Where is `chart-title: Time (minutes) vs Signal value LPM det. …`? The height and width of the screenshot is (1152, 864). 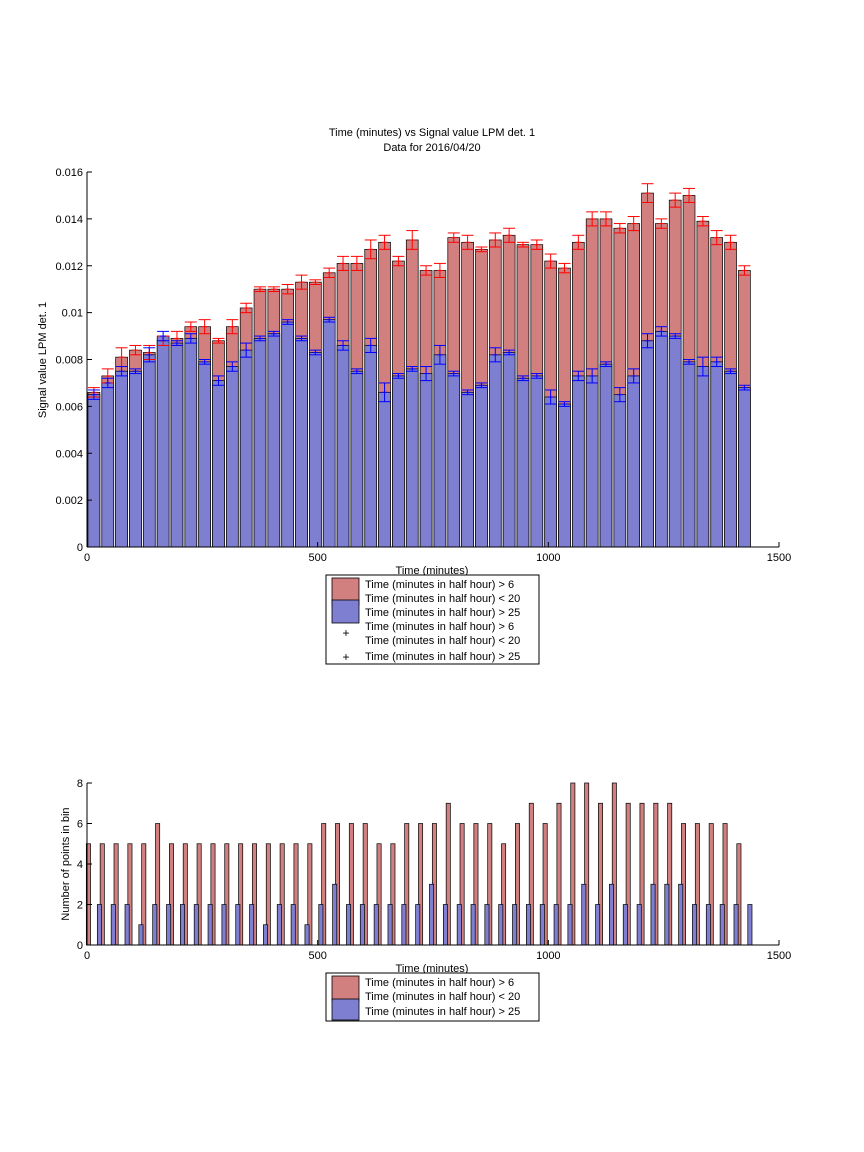 chart-title: Time (minutes) vs Signal value LPM det. … is located at coordinates (432, 133).